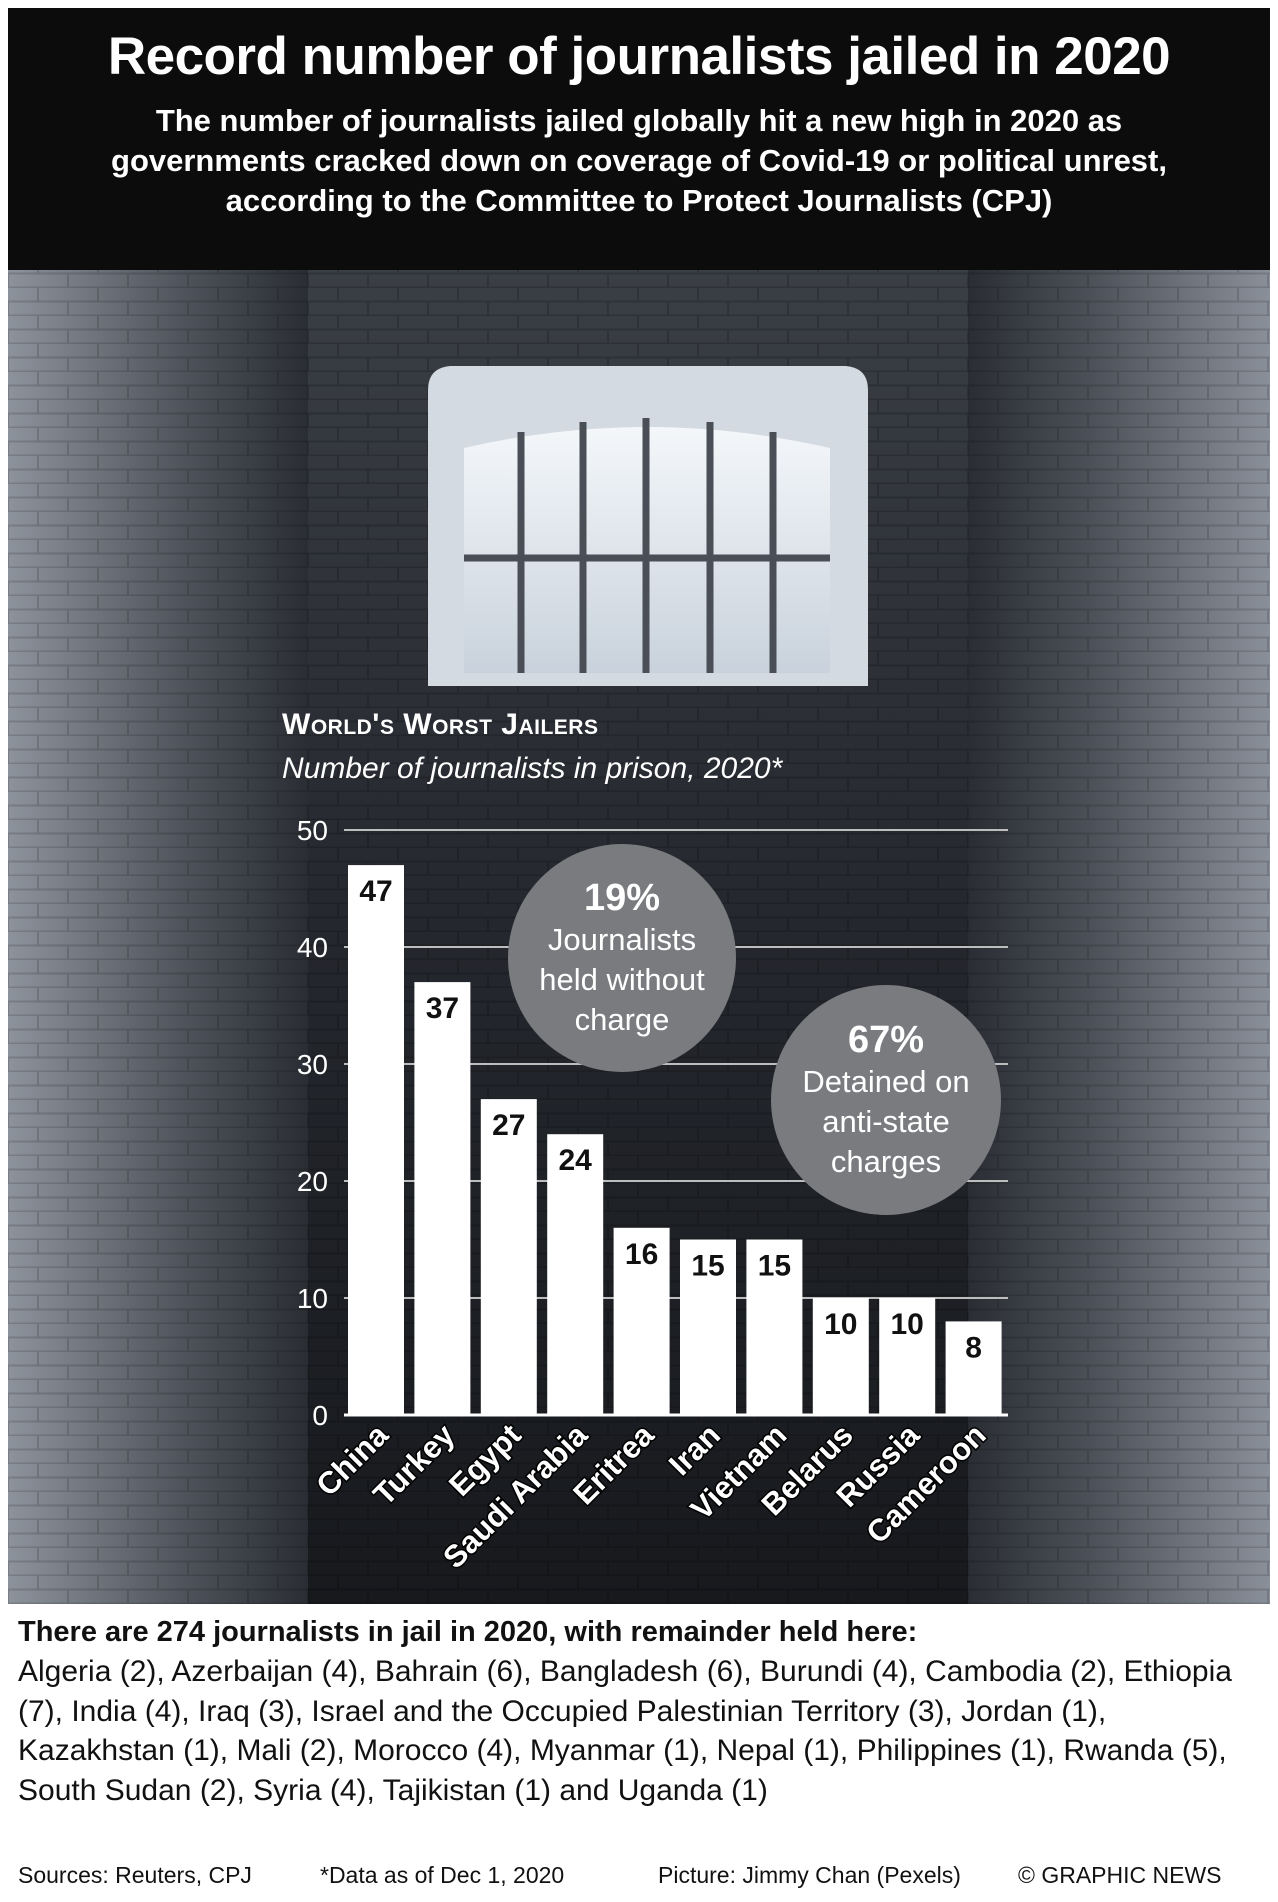  I want to click on anti-state-bubble: 67% Detained on anti-state charges, so click(886, 1100).